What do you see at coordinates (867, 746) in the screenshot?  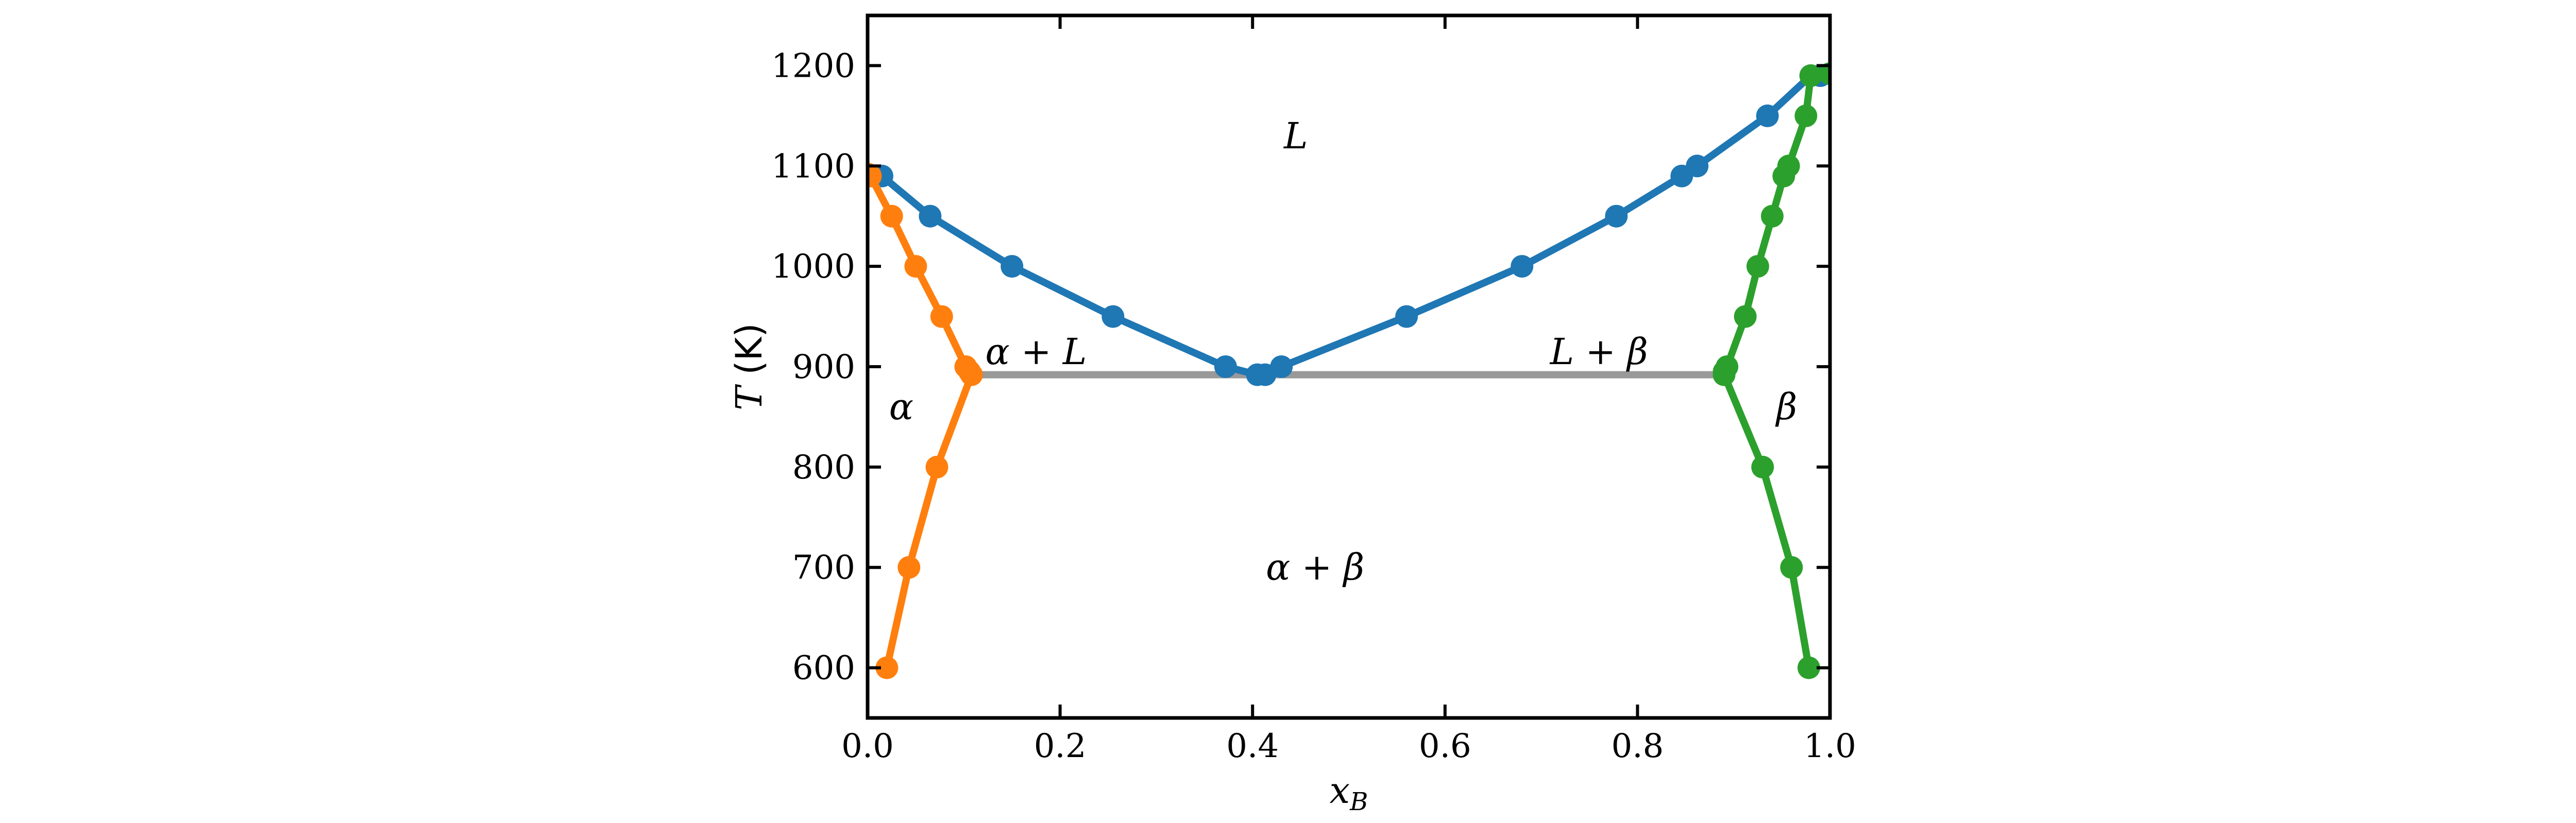 I see `x-tick-label: 0.0` at bounding box center [867, 746].